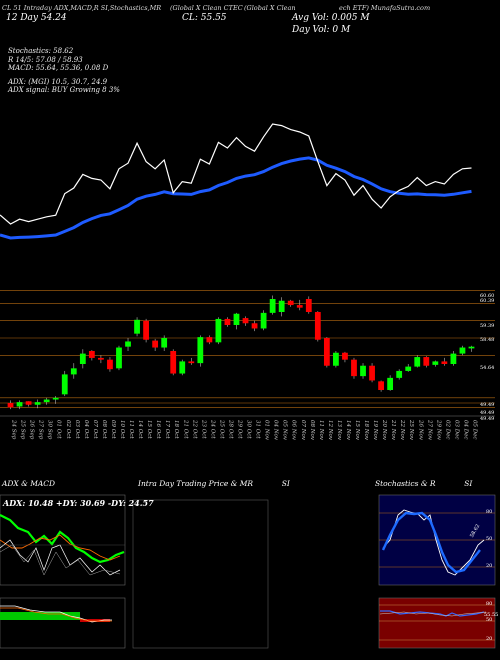  What do you see at coordinates (60, 547) in the screenshot?
I see `adx-minus-line` at bounding box center [60, 547].